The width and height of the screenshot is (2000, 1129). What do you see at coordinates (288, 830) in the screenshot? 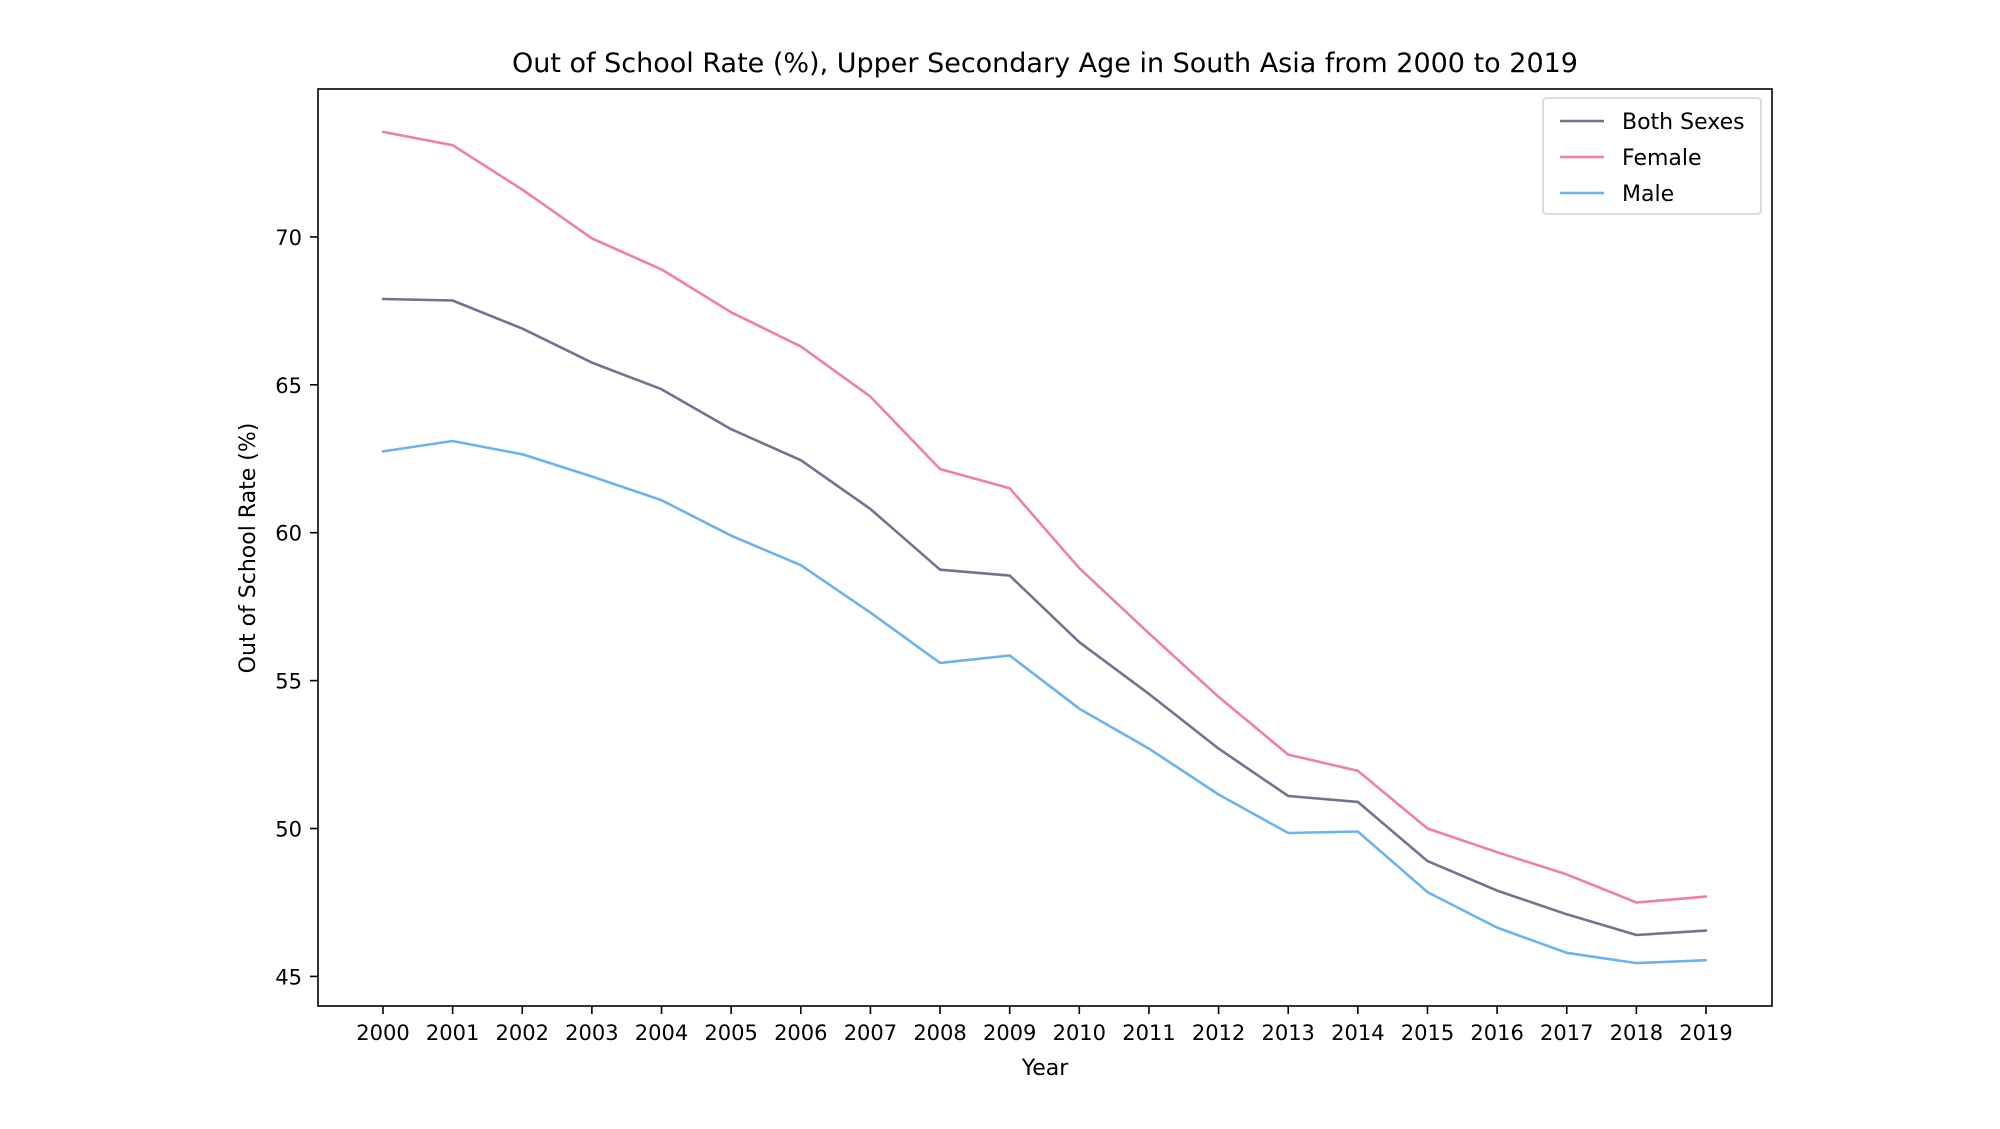
I see `y-tick-label: 50` at bounding box center [288, 830].